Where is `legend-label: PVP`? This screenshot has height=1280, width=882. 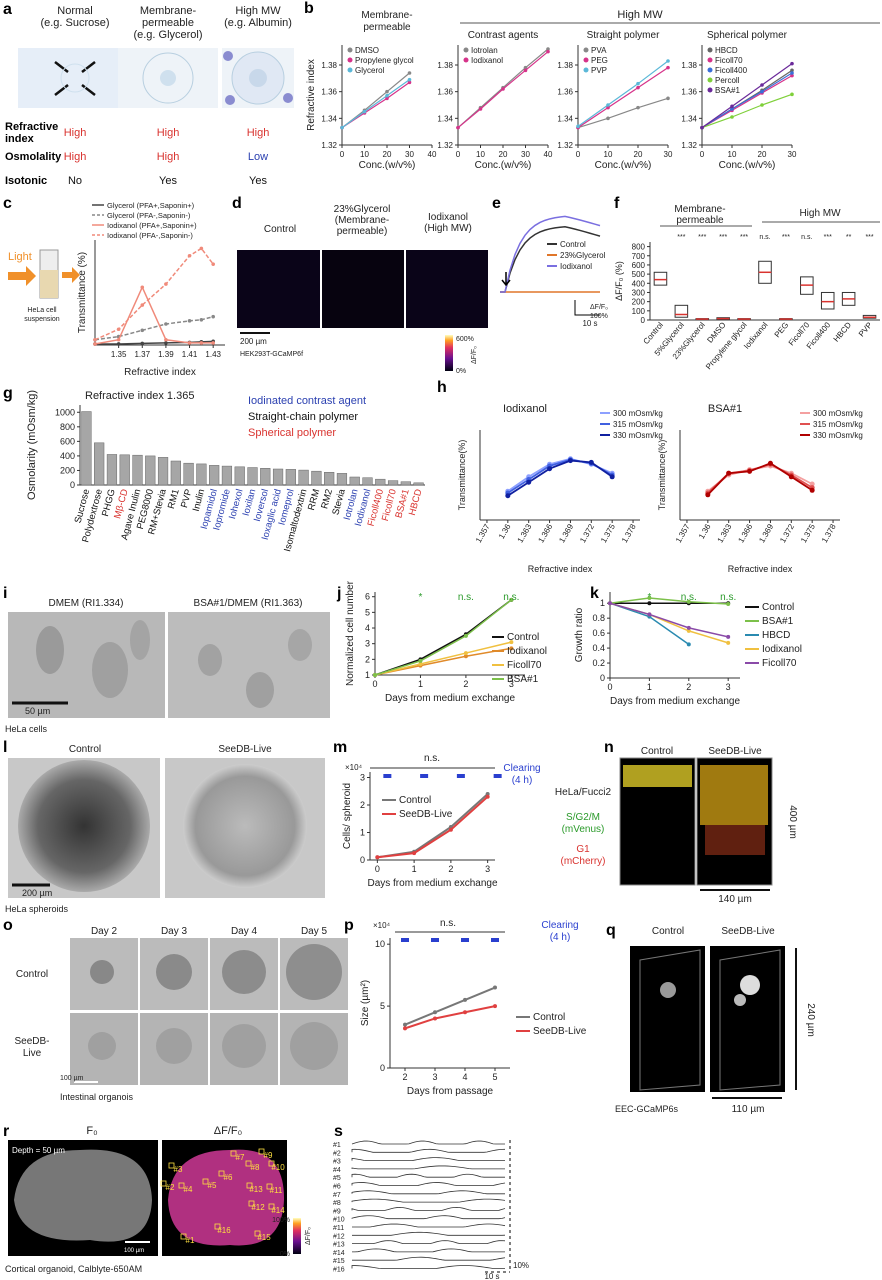 legend-label: PVP is located at coordinates (599, 70).